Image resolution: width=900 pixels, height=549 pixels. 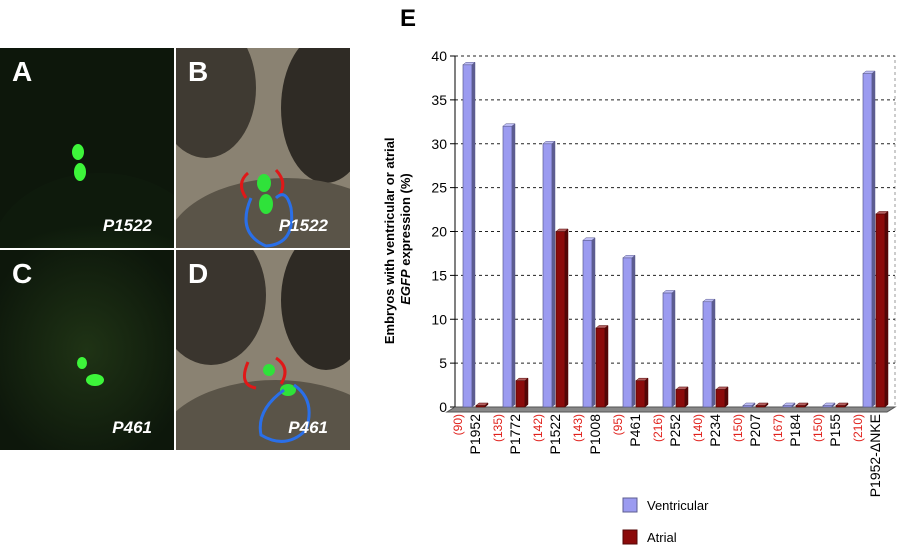 What do you see at coordinates (198, 273) in the screenshot?
I see `panel-label: D` at bounding box center [198, 273].